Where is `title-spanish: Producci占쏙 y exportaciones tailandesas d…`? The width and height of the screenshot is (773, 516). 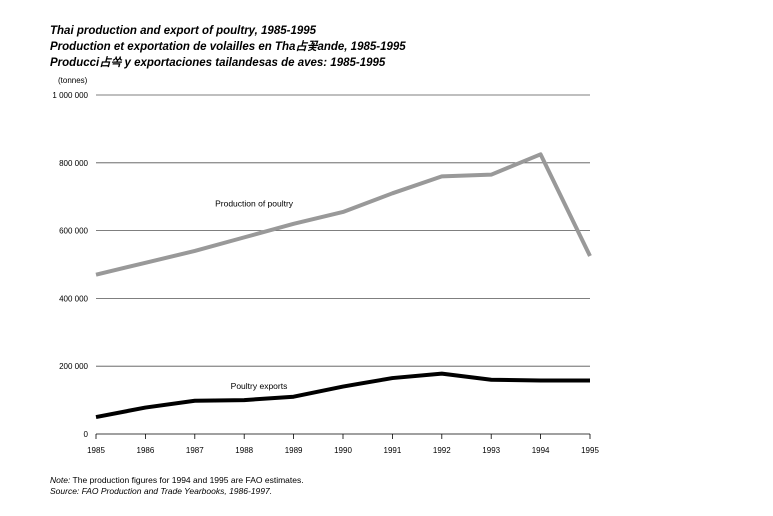 title-spanish: Producci占쏙 y exportaciones tailandesas d… is located at coordinates (218, 63).